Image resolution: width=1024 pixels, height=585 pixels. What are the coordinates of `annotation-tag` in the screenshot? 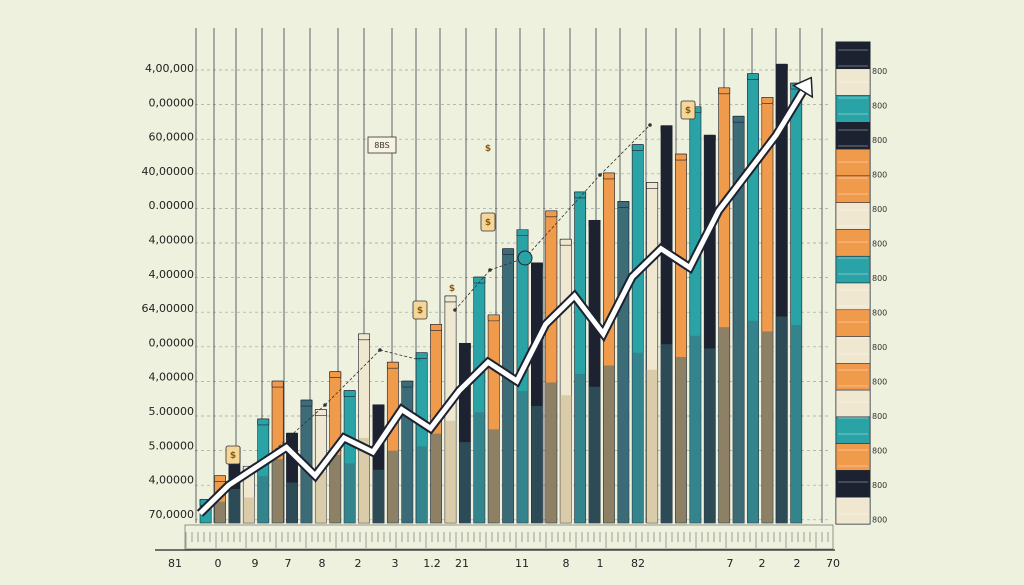 It's located at (688, 110).